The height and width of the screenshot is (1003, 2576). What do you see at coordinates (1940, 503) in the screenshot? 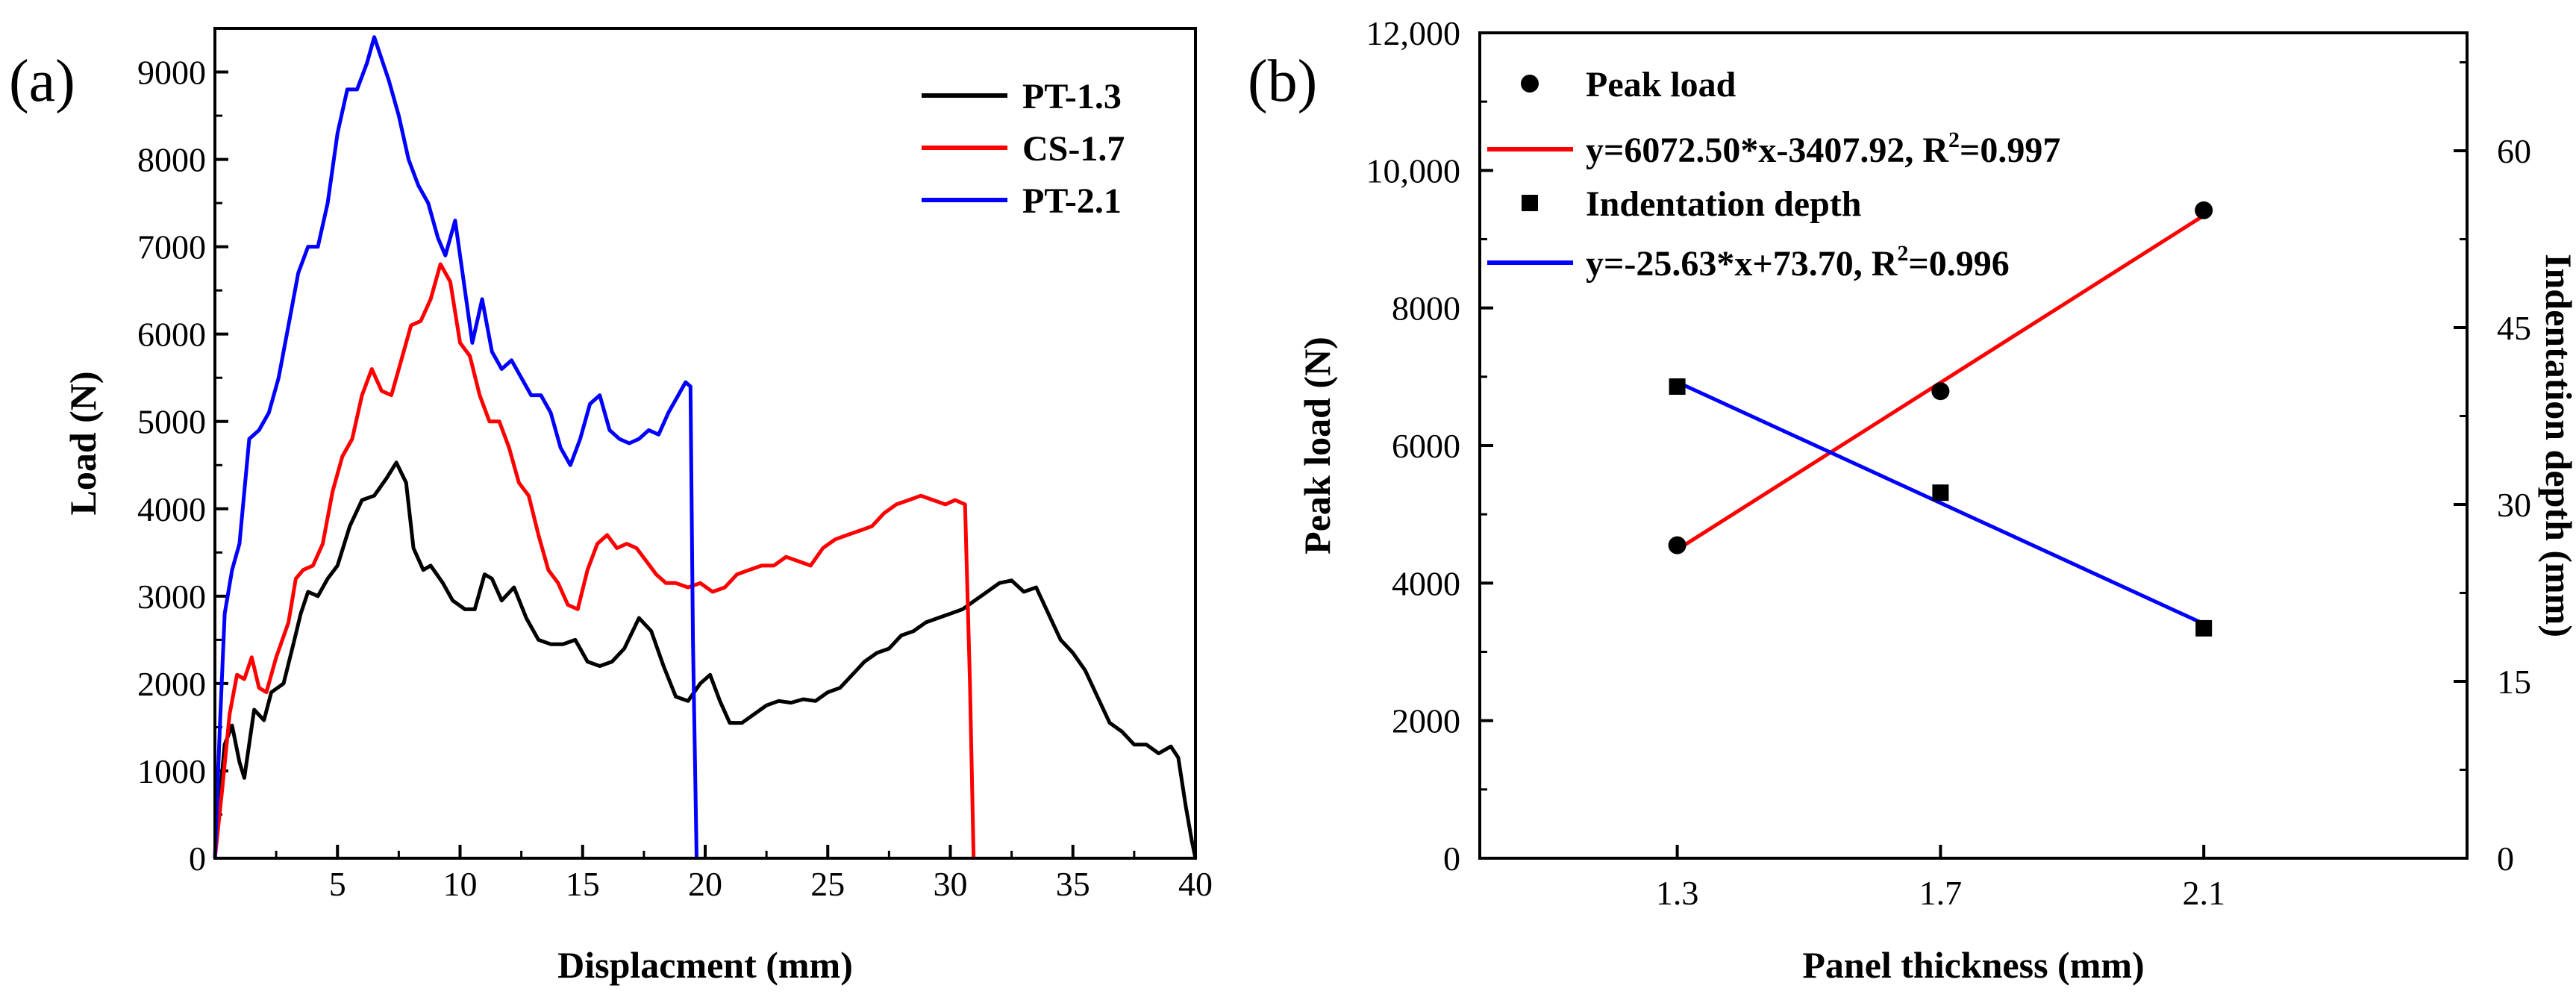
I see `fit-line-indentation` at bounding box center [1940, 503].